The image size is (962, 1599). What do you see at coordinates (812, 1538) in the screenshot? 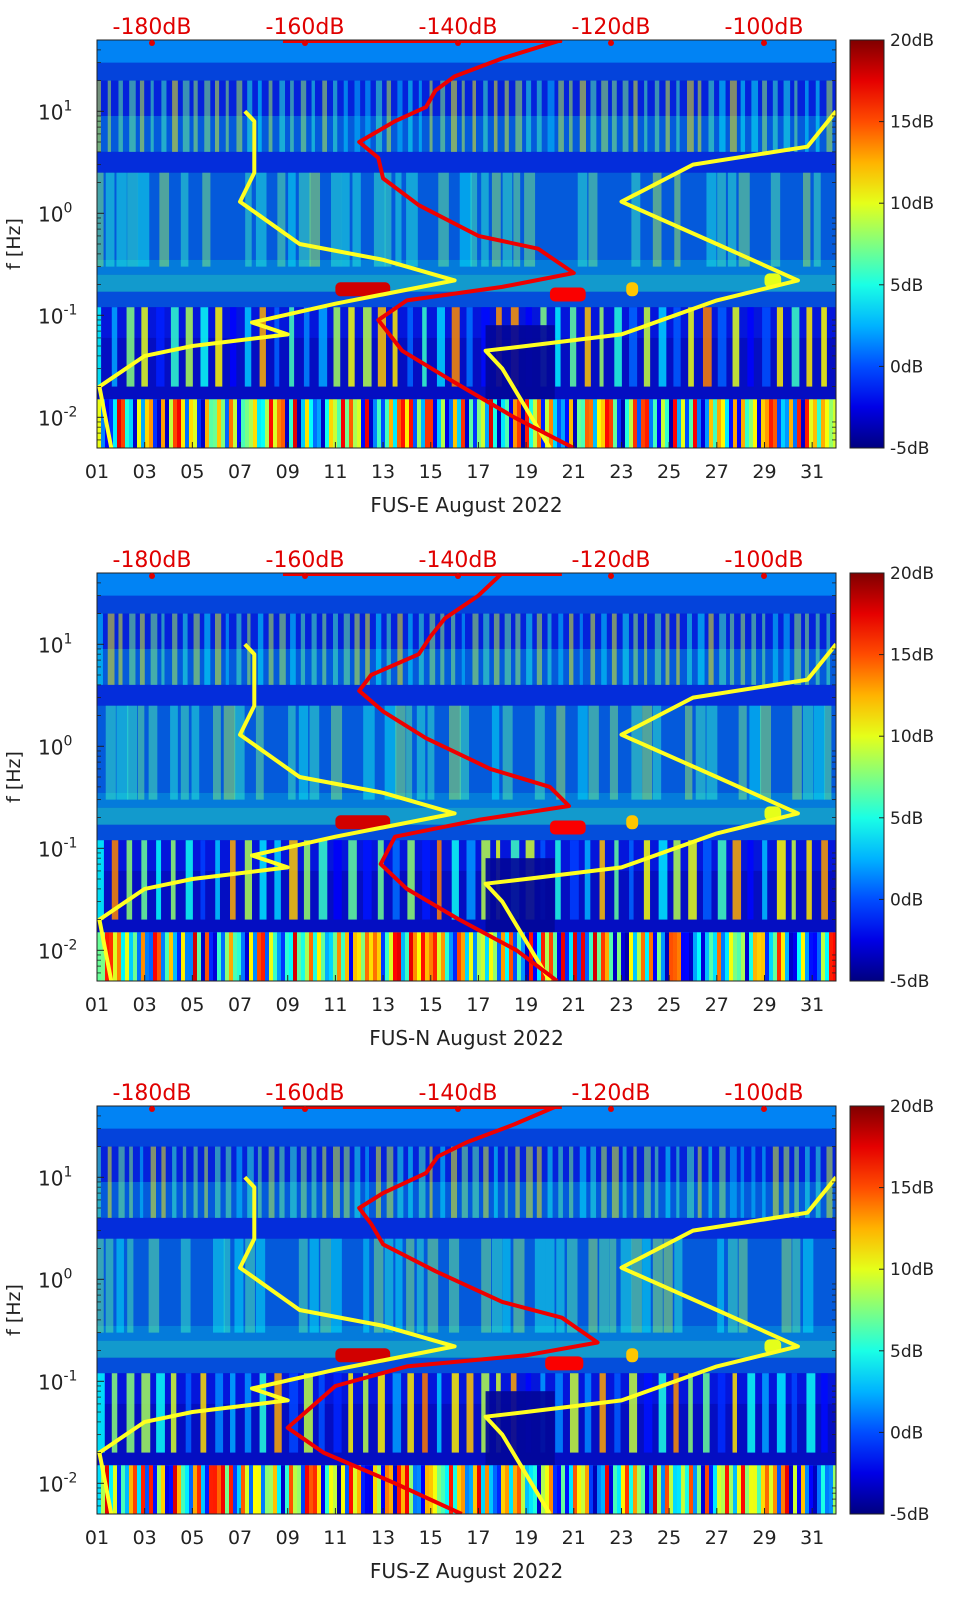
I see `x-tick-label: 31` at bounding box center [812, 1538].